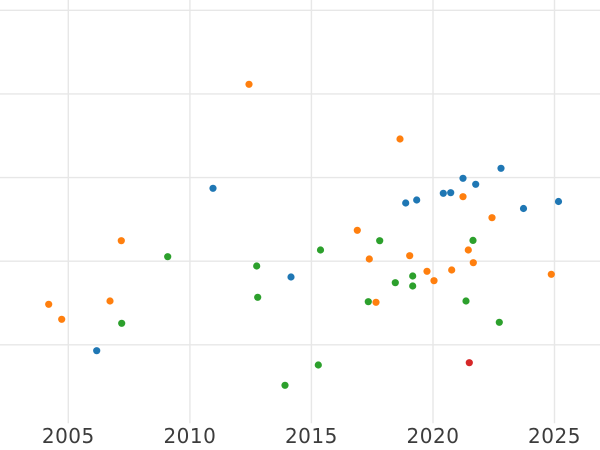 This screenshot has width=600, height=450. What do you see at coordinates (189, 436) in the screenshot?
I see `x-tick-label: 2010` at bounding box center [189, 436].